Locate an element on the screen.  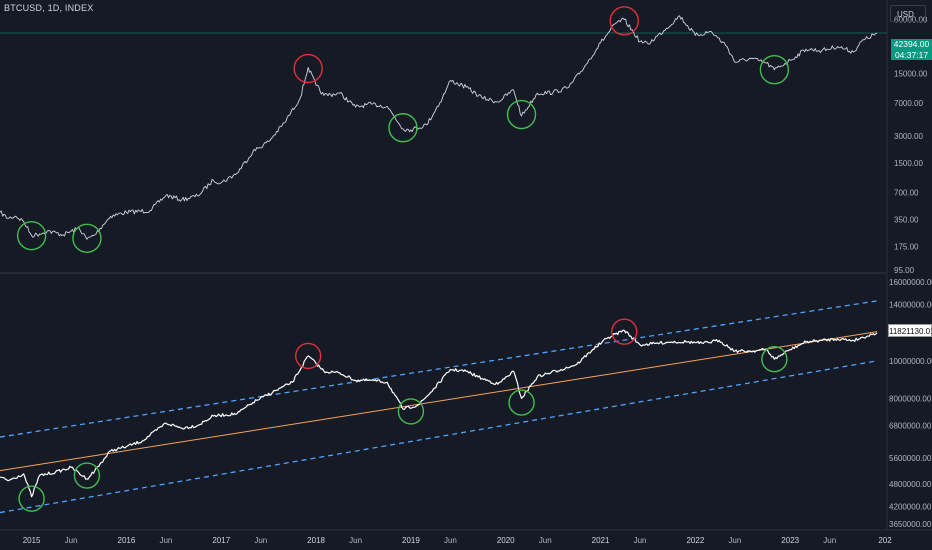
symbol-title: BTCUSD, 1D, INDEX is located at coordinates (49, 8).